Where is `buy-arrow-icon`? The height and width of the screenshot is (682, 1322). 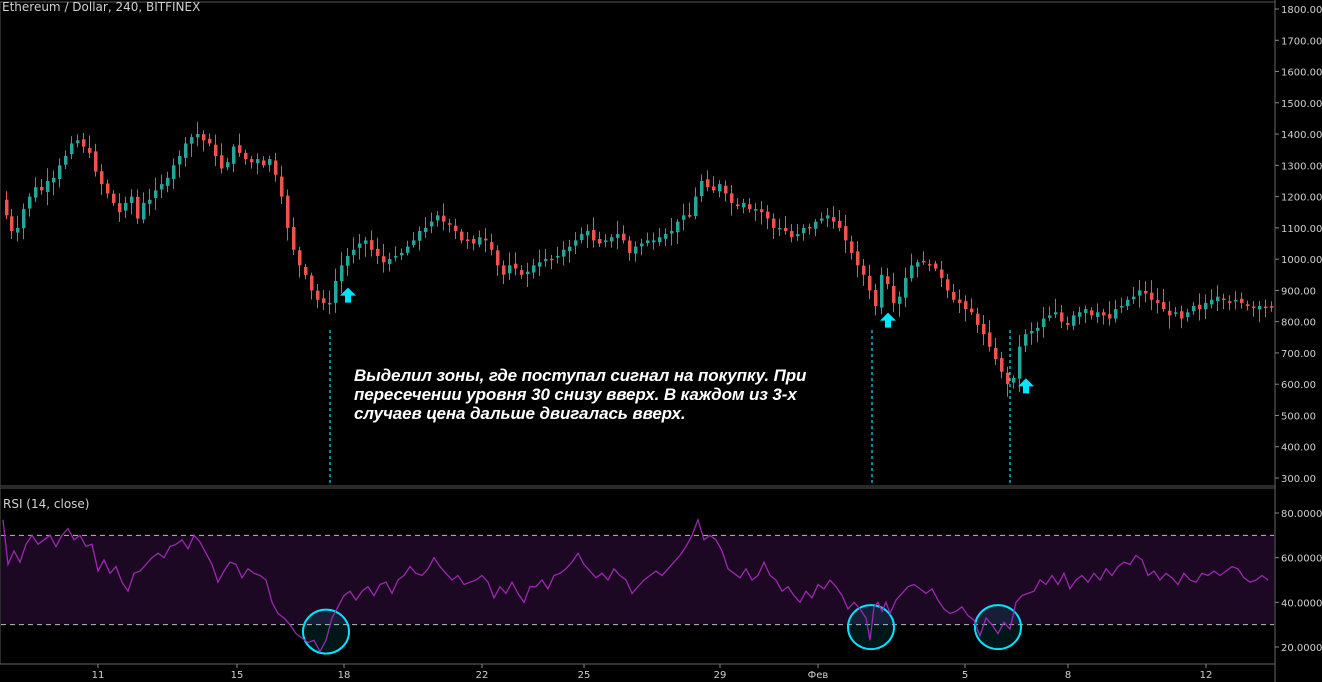
buy-arrow-icon is located at coordinates (1026, 386).